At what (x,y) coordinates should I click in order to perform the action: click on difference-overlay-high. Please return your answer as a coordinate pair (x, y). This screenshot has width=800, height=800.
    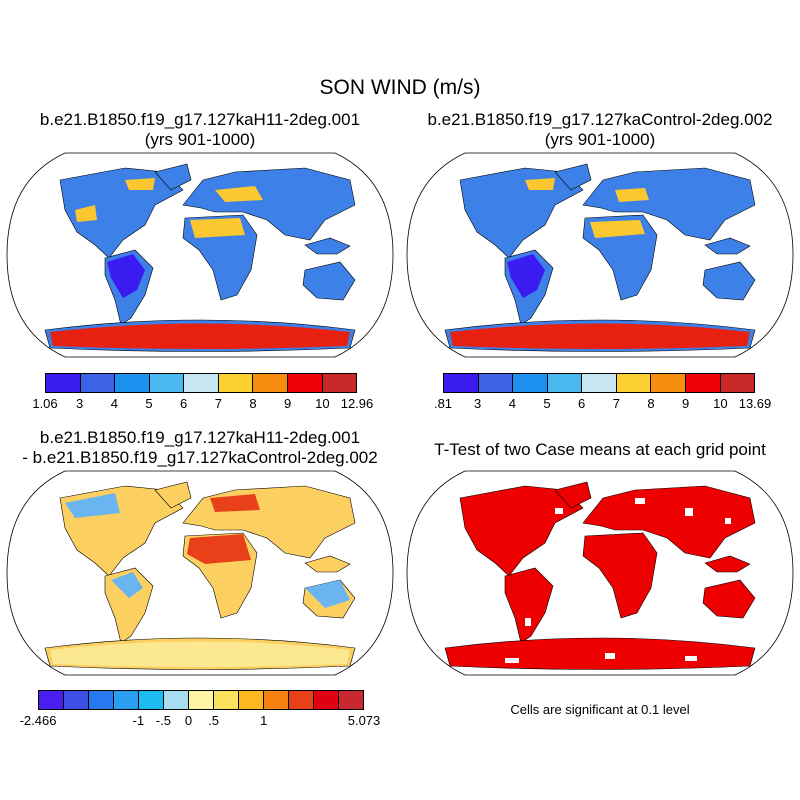
    Looking at the image, I should click on (223, 529).